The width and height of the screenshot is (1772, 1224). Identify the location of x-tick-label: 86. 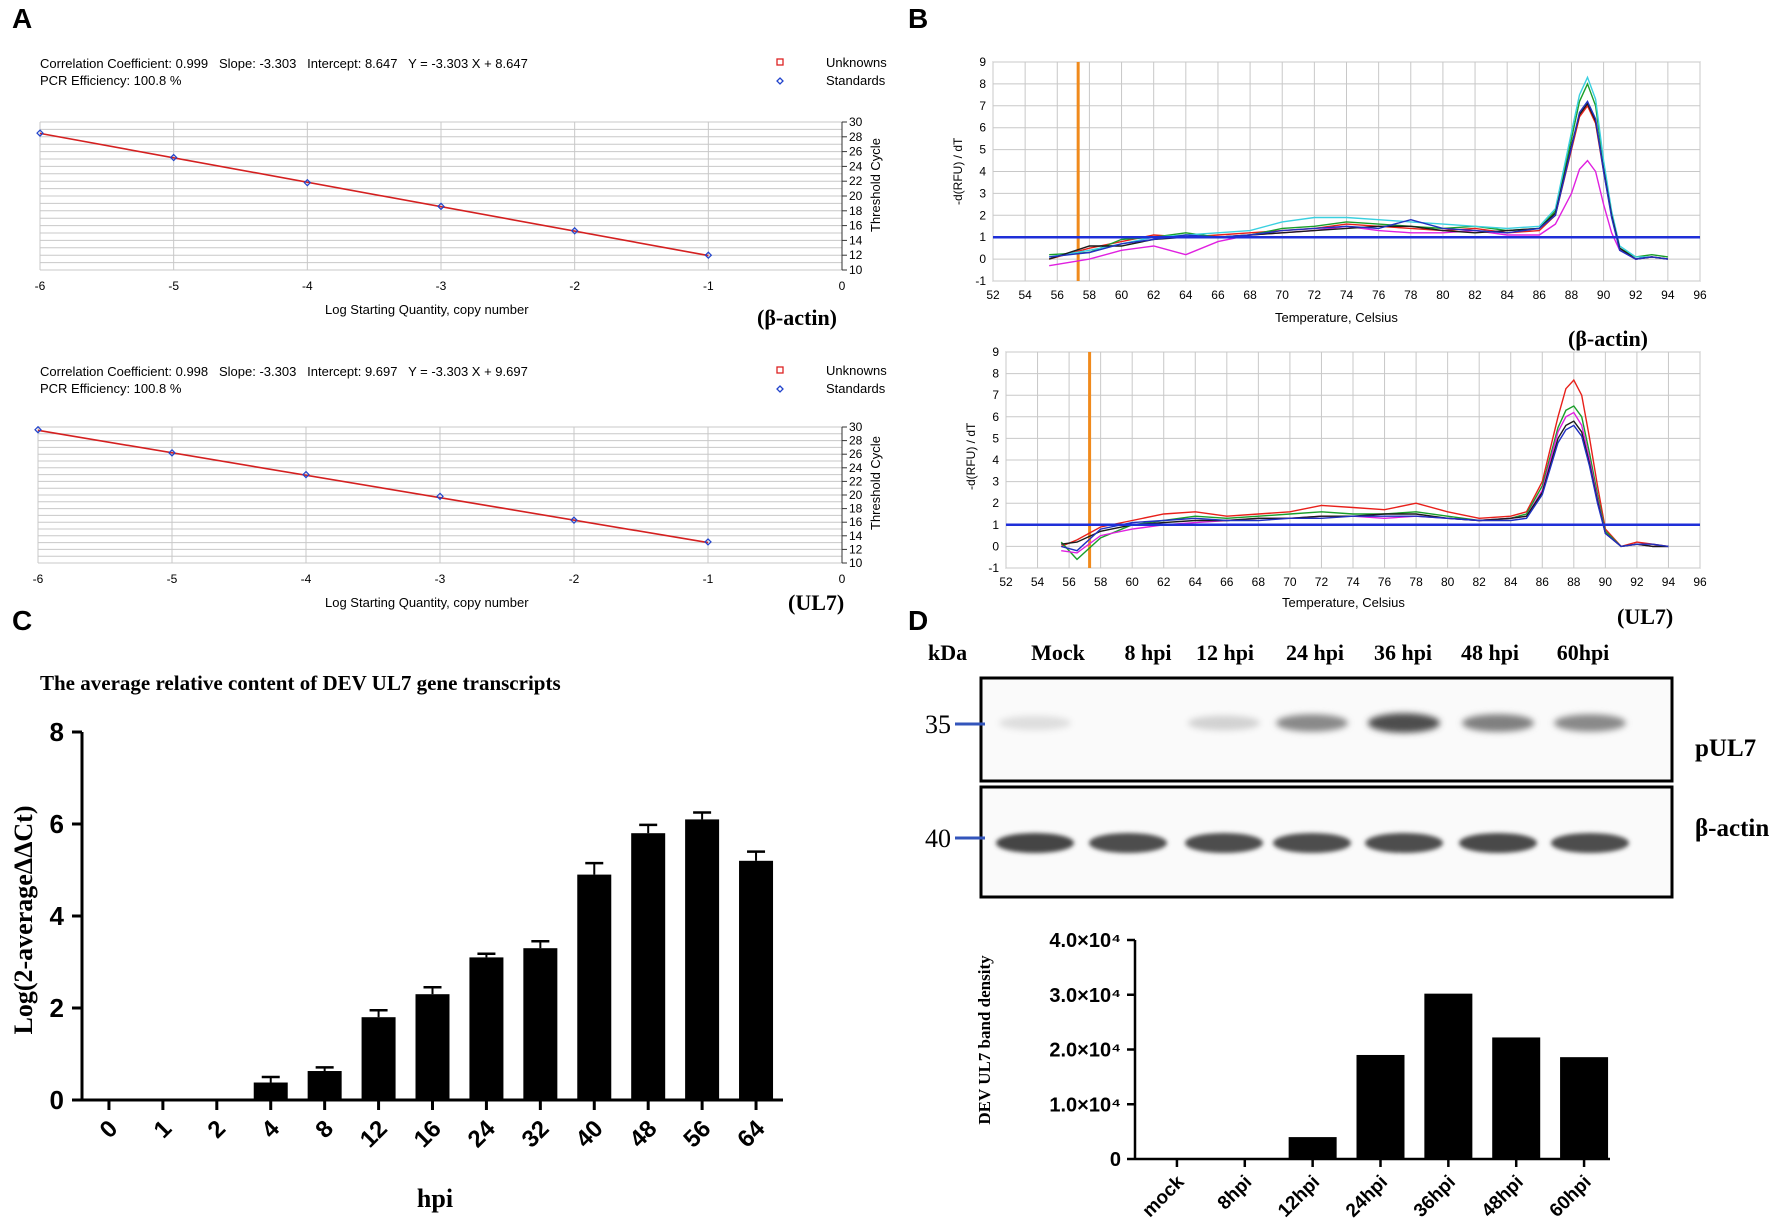
(1543, 582).